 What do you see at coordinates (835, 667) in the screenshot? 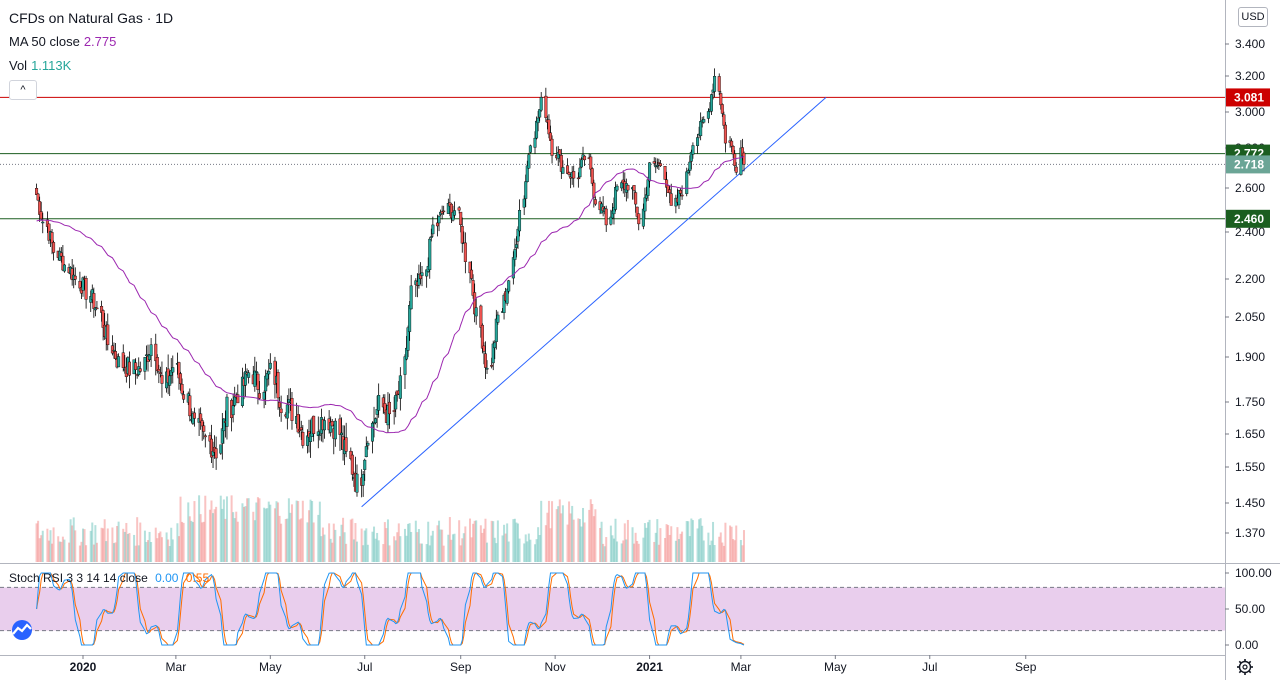
I see `x-tick-label: May` at bounding box center [835, 667].